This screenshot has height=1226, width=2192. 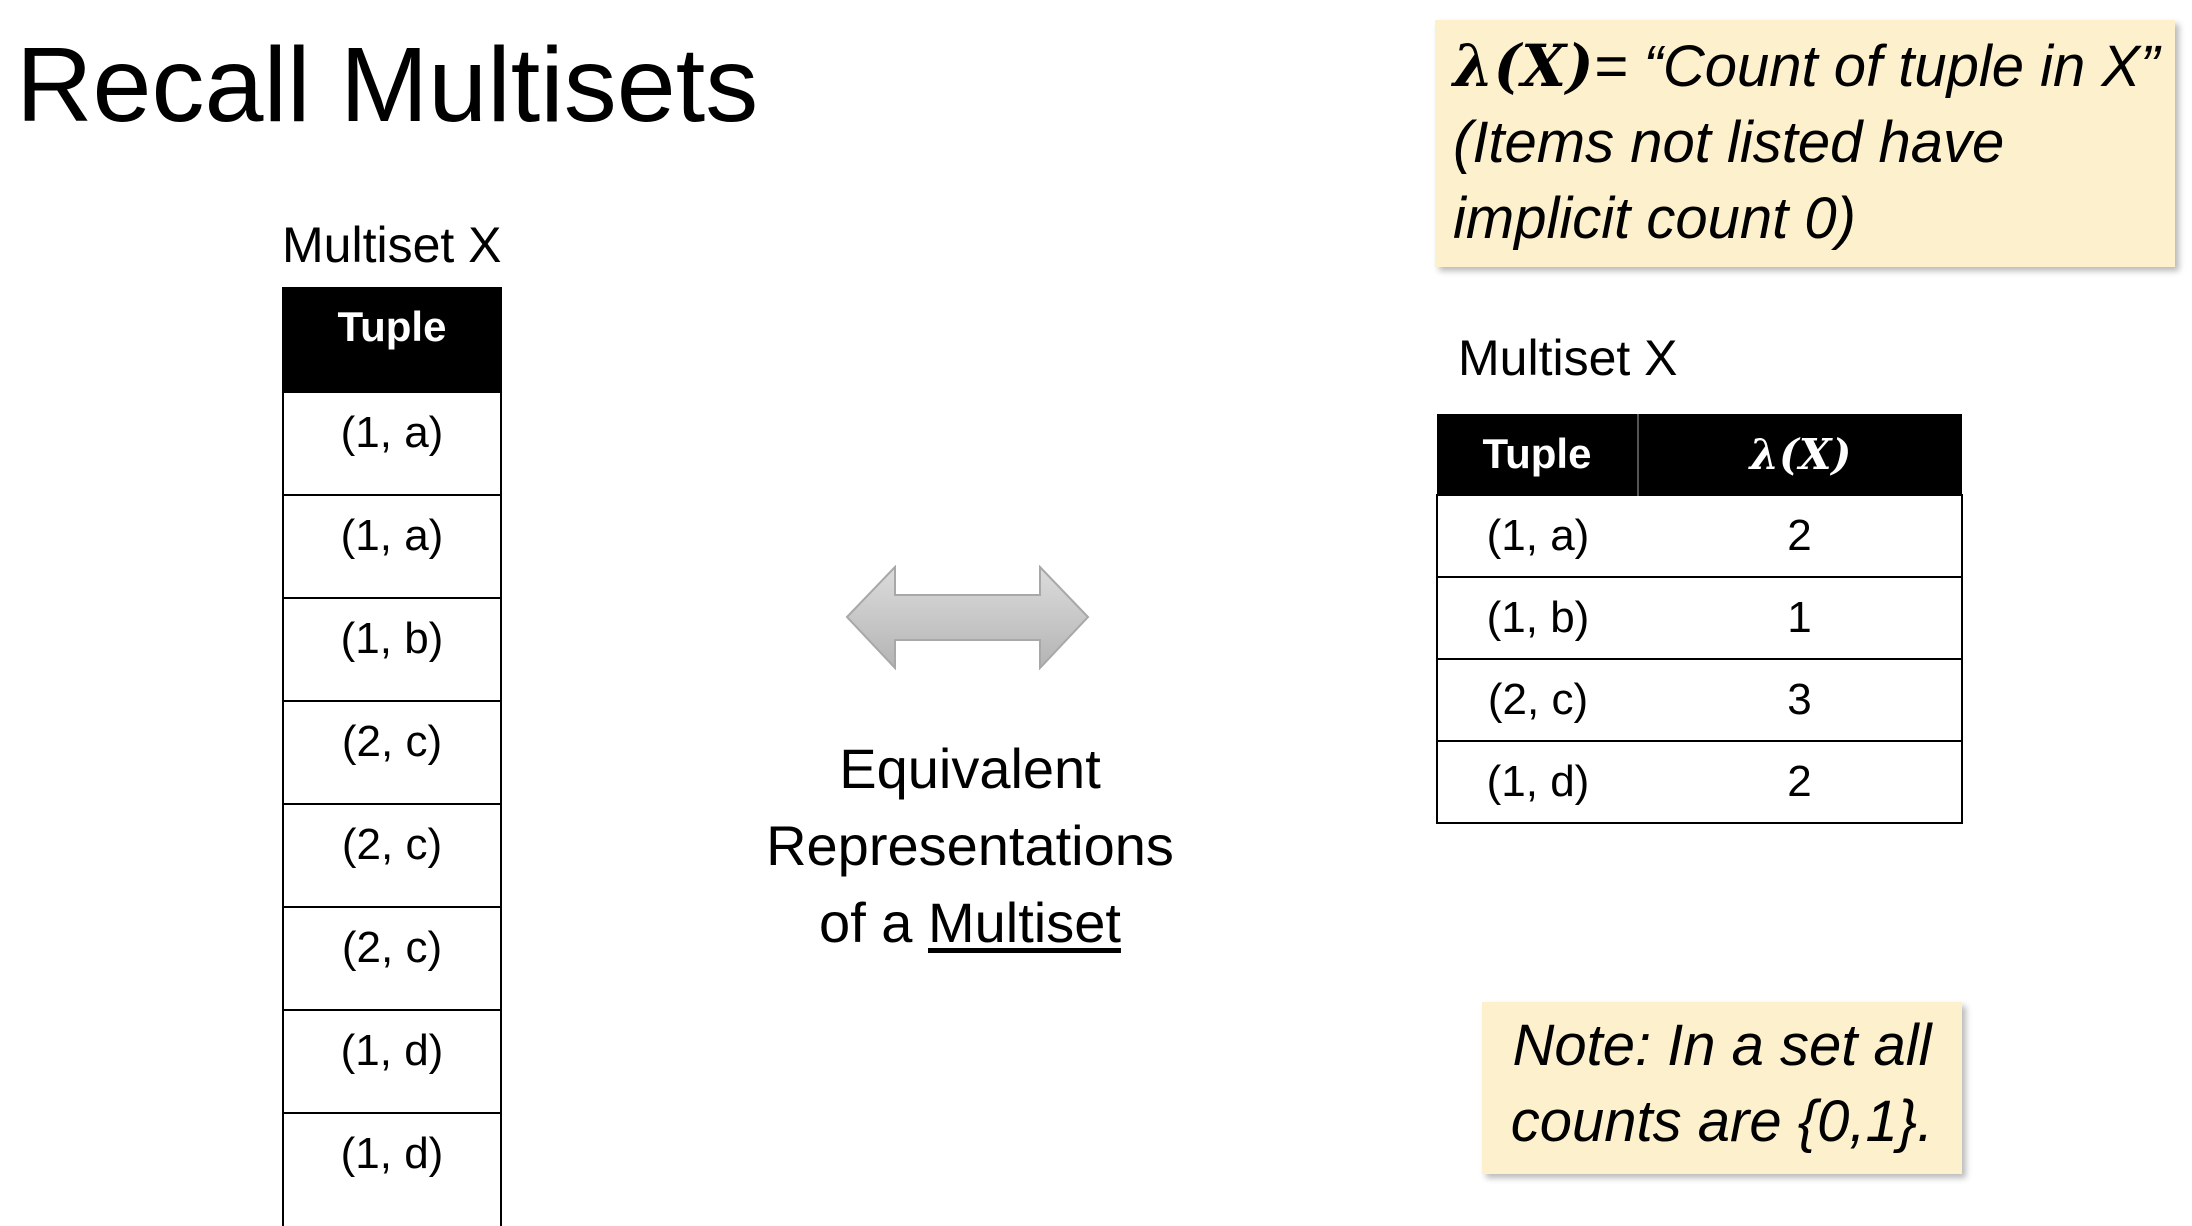 What do you see at coordinates (1729, 142) in the screenshot?
I see `definition-line-2: (Items not listed have` at bounding box center [1729, 142].